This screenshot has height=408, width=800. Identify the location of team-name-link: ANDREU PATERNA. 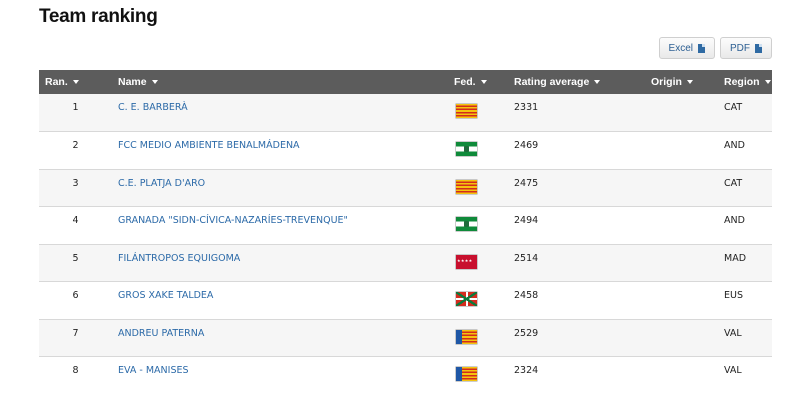
(161, 333).